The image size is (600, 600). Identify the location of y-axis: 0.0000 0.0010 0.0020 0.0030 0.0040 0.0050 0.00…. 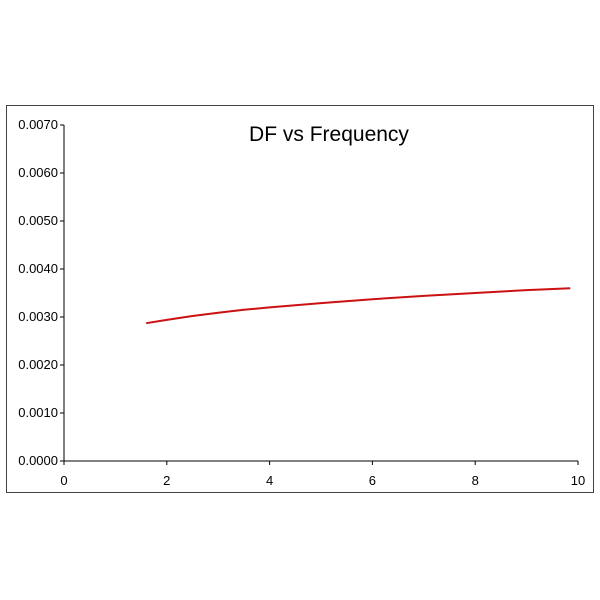
(41, 292).